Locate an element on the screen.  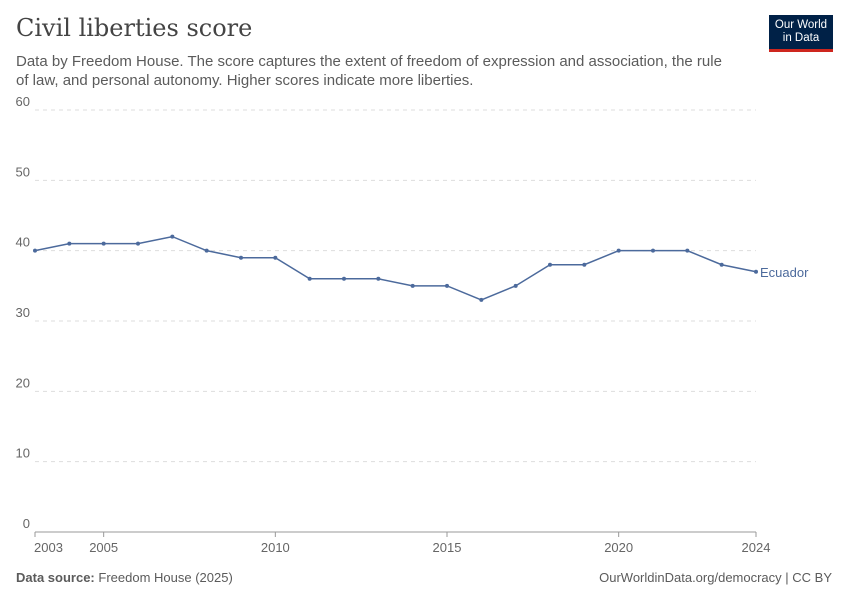
y-tick-label: 20 is located at coordinates (23, 382).